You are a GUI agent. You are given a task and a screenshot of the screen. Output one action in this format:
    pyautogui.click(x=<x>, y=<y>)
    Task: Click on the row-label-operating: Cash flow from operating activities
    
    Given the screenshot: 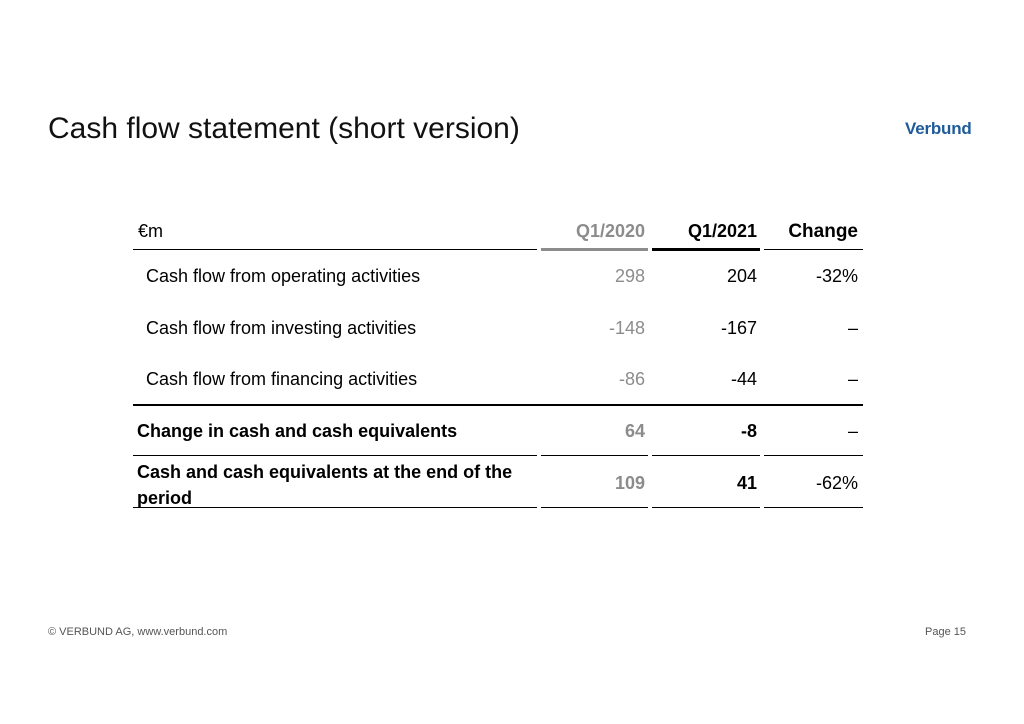 What is the action you would take?
    pyautogui.click(x=283, y=276)
    